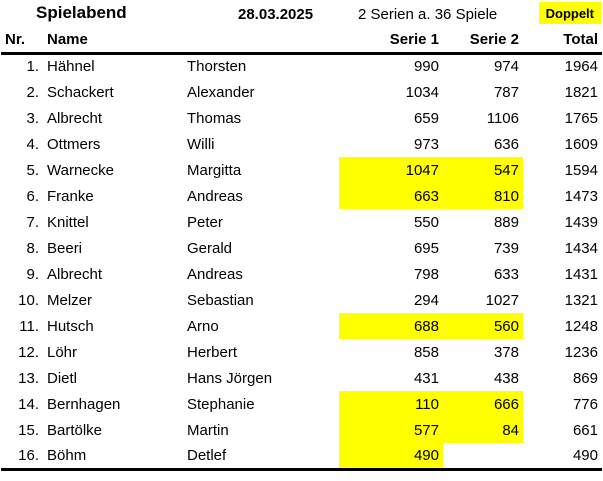 This screenshot has width=603, height=481. What do you see at coordinates (214, 118) in the screenshot?
I see `firstname-cell: Thomas` at bounding box center [214, 118].